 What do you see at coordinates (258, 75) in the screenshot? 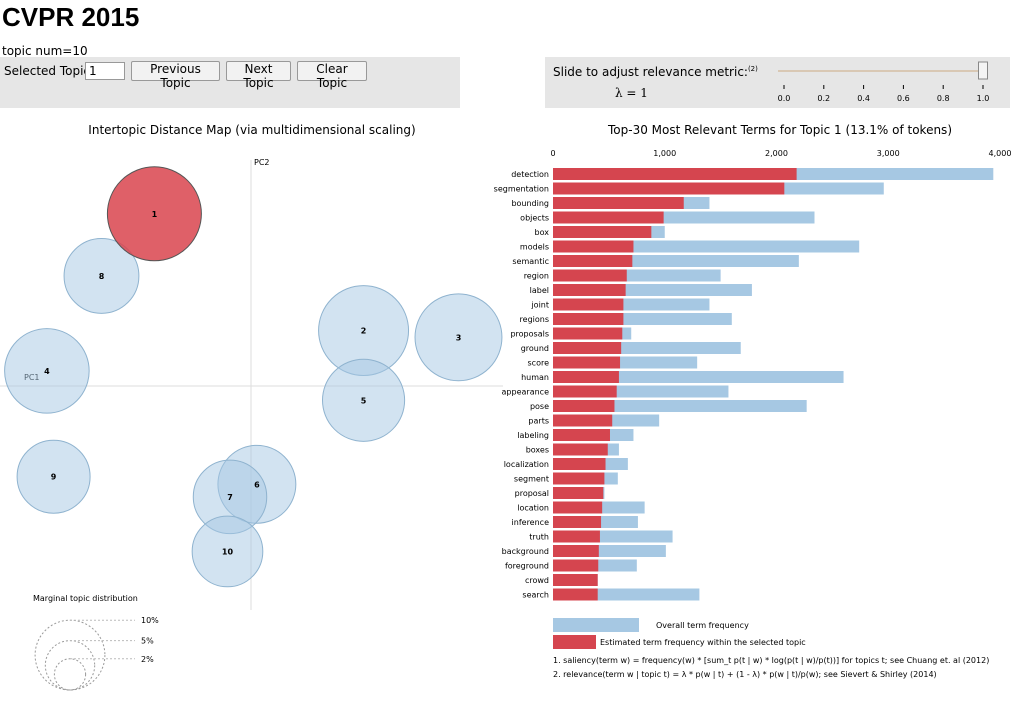
I see `next-topic-button: Next Topic` at bounding box center [258, 75].